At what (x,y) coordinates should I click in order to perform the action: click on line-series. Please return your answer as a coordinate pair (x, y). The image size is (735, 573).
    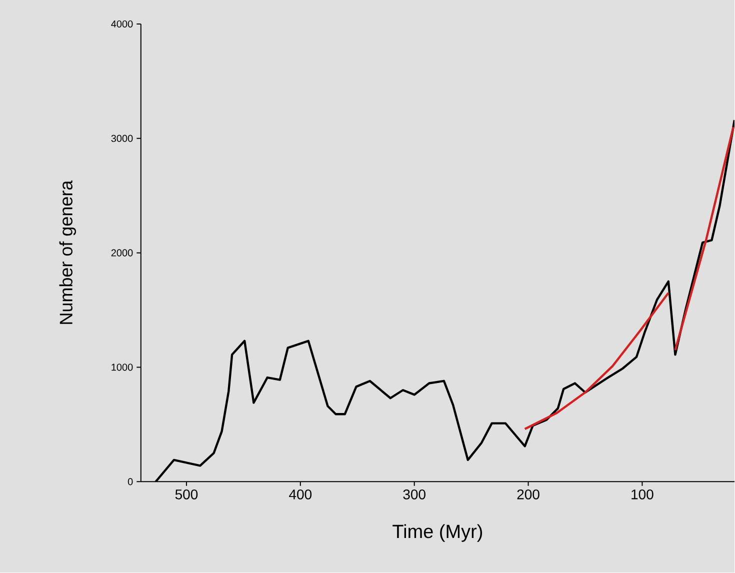
    Looking at the image, I should click on (597, 361).